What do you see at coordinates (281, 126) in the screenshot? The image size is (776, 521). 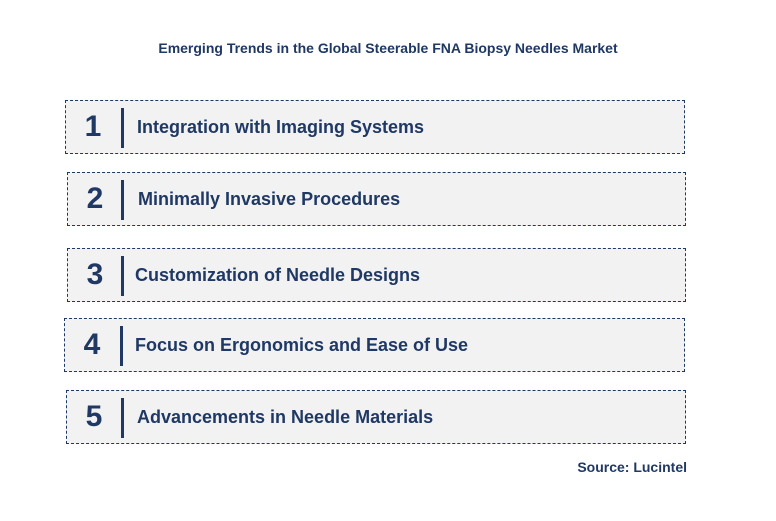 I see `trend-label: Integration with Imaging Systems` at bounding box center [281, 126].